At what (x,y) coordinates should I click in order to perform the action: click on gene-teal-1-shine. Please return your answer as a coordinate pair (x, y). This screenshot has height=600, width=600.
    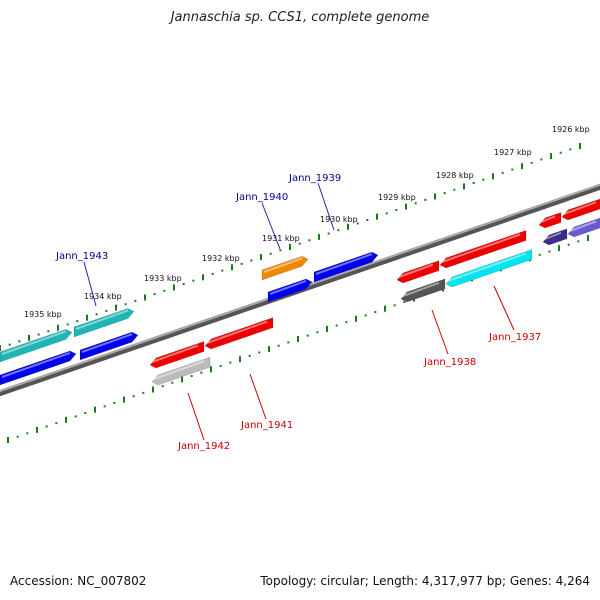
    Looking at the image, I should click on (34, 342).